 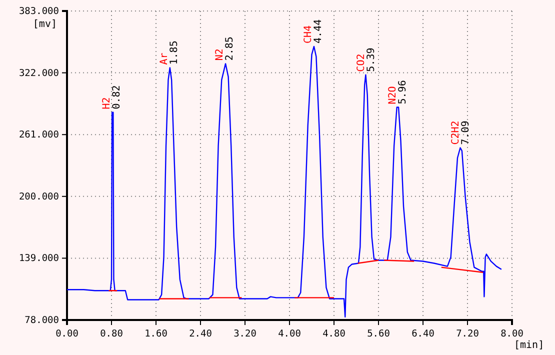 I want to click on y-tick-label: 383.000, so click(x=39, y=12).